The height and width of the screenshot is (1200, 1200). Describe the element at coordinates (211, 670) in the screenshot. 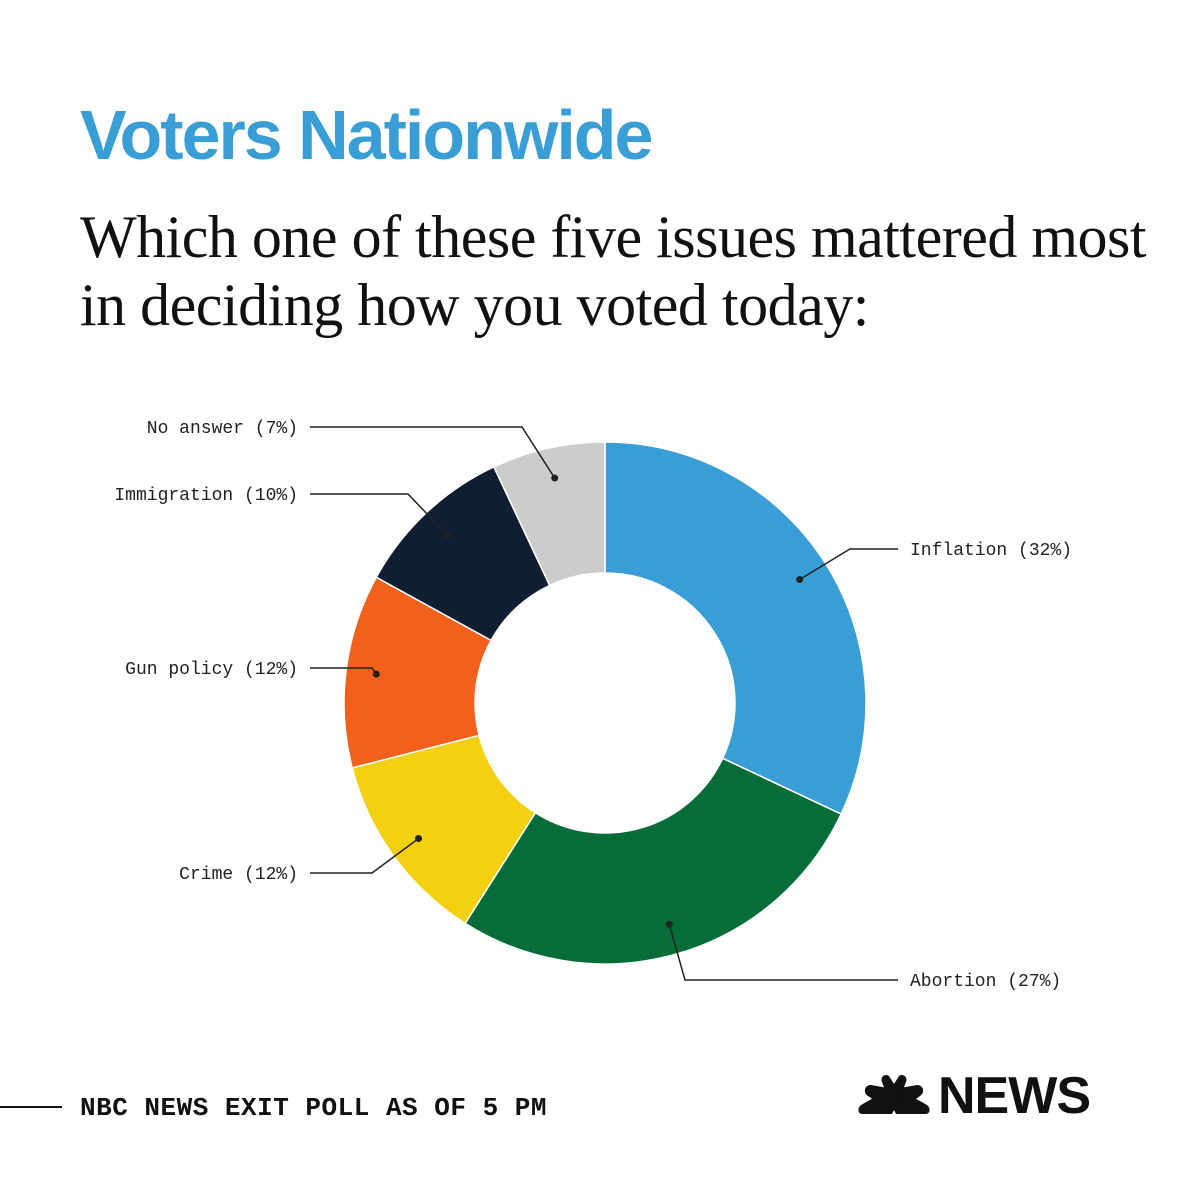

I see `slice-label: Gun policy (12%)` at that location.